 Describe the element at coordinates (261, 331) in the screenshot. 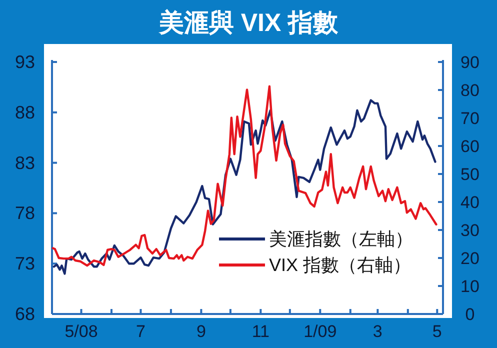

I see `x-tick-label: 11` at that location.